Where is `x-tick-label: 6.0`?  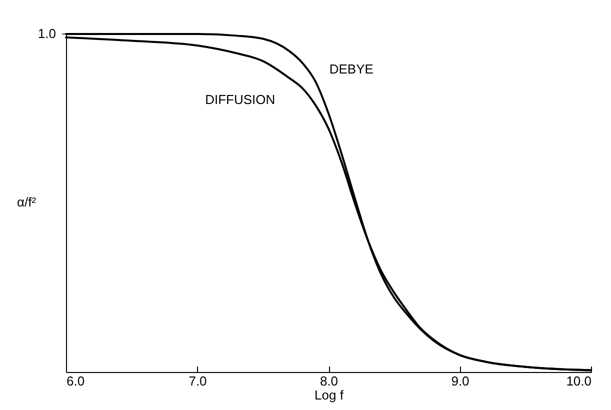 x-tick-label: 6.0 is located at coordinates (75, 381).